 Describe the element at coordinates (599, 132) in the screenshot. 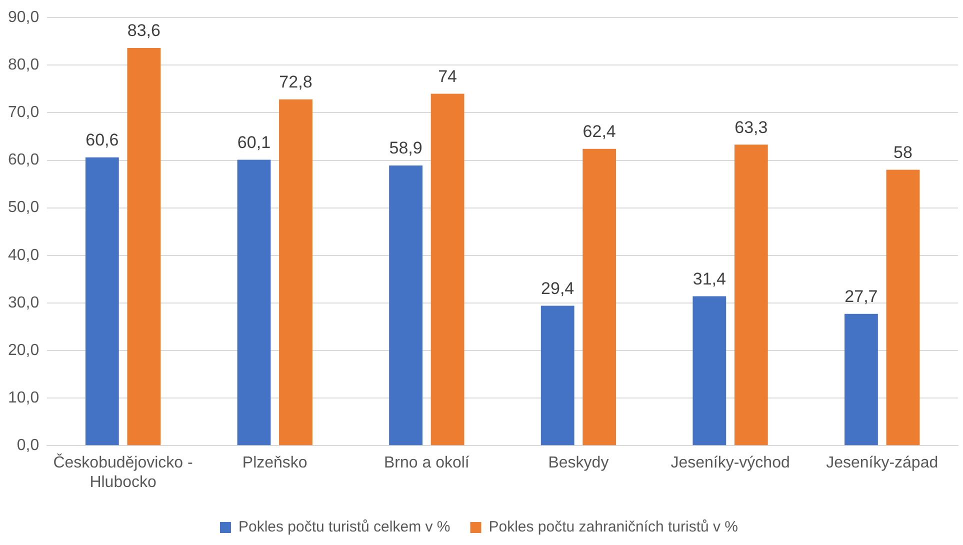

I see `data-label: 62,4` at that location.